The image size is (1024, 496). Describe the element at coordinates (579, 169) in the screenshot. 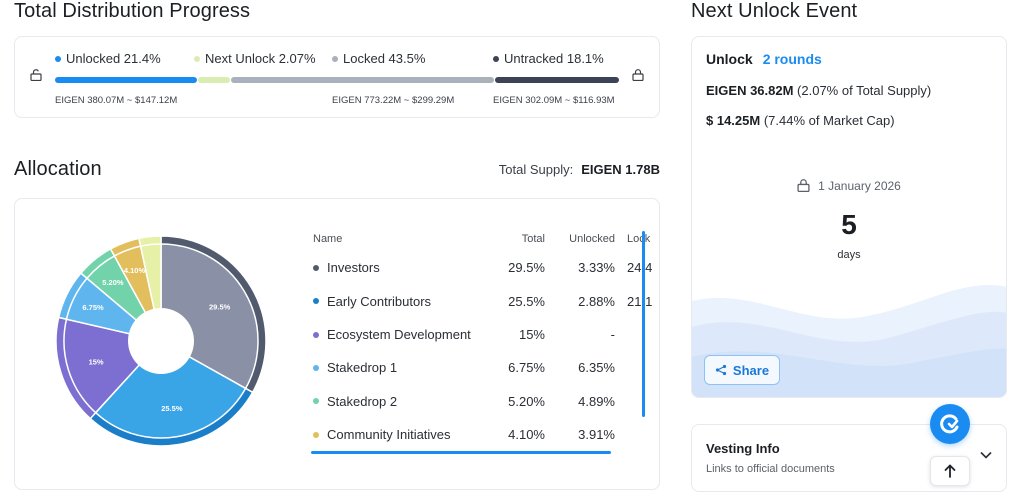

I see `total-supply: Total Supply: EIGEN 1.78B` at that location.